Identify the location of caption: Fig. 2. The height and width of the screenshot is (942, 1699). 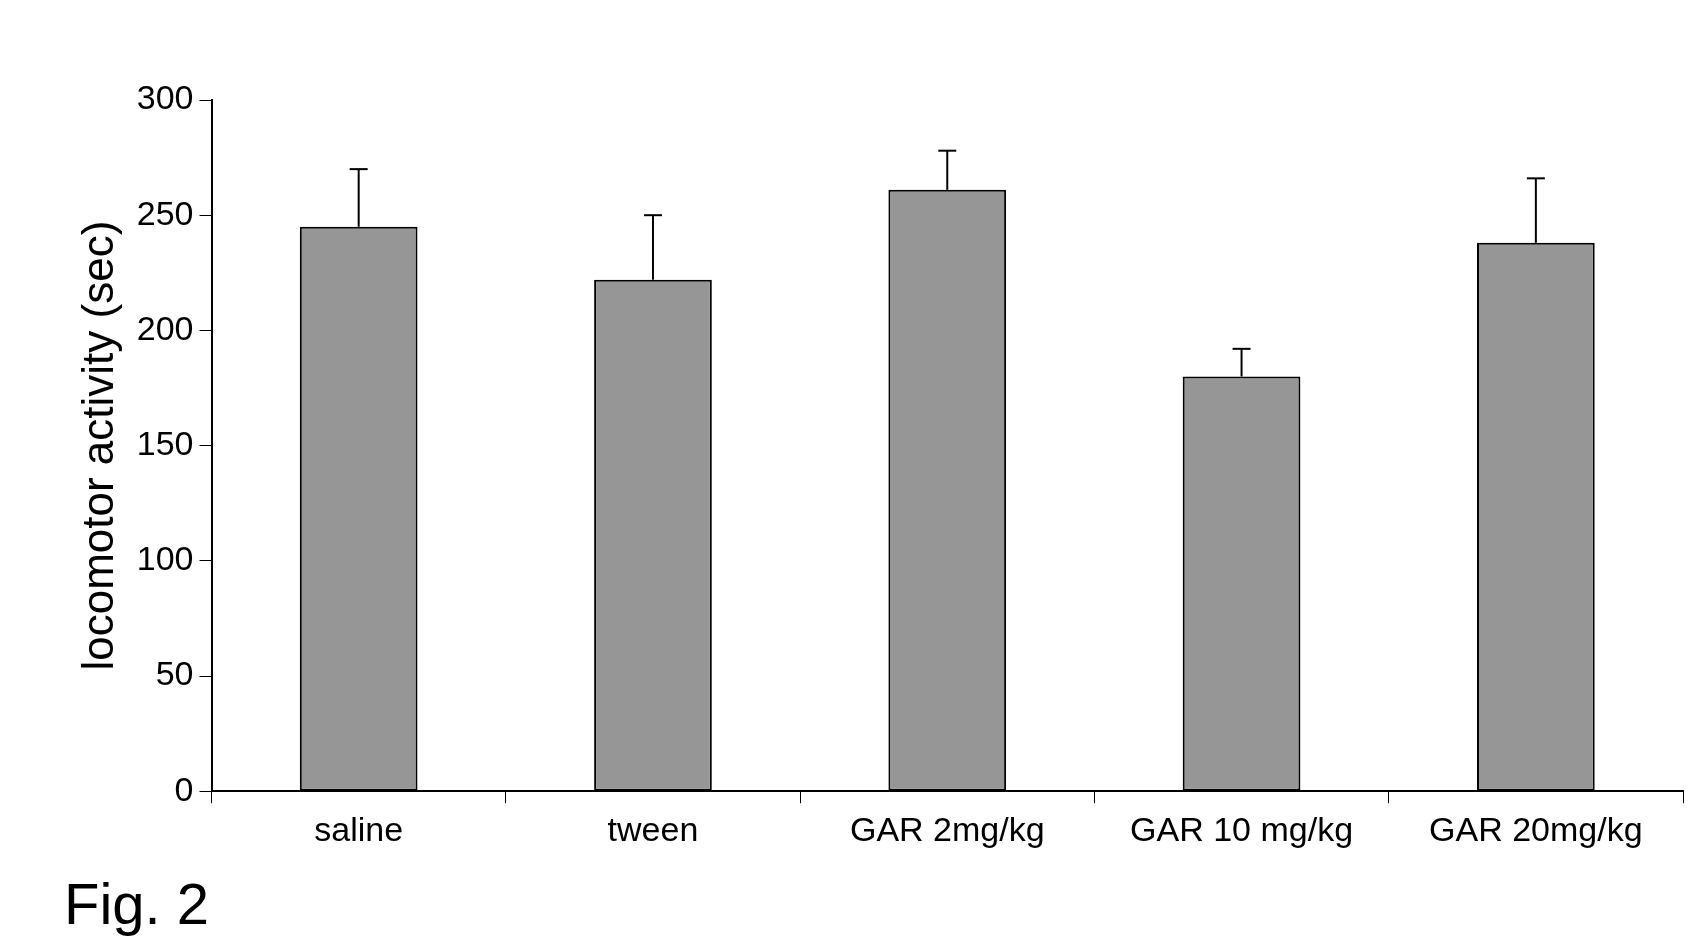
(137, 903).